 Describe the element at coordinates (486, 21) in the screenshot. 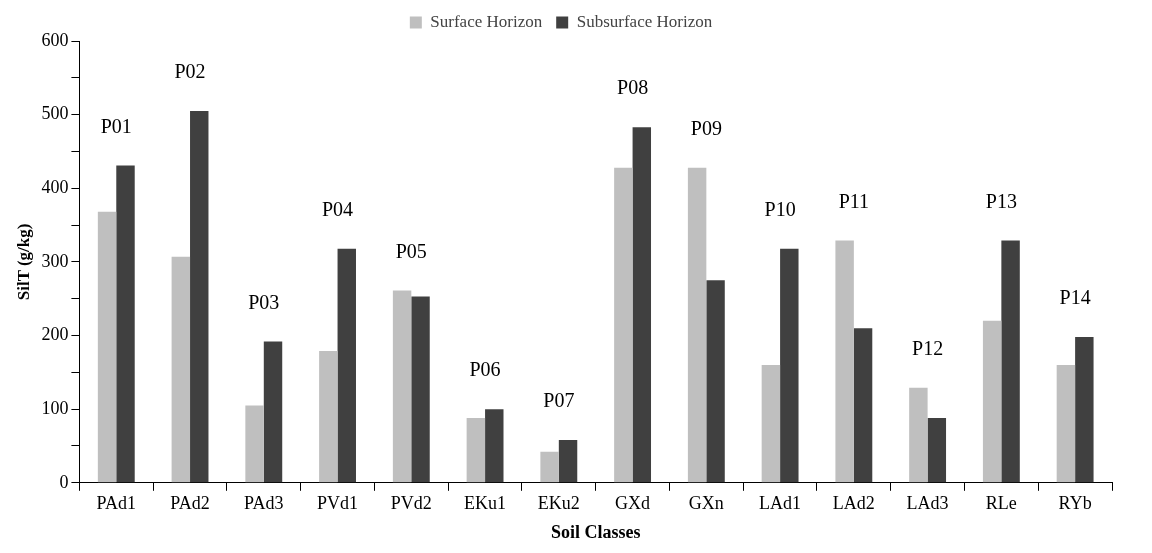

I see `legend-label: Surface Horizon` at that location.